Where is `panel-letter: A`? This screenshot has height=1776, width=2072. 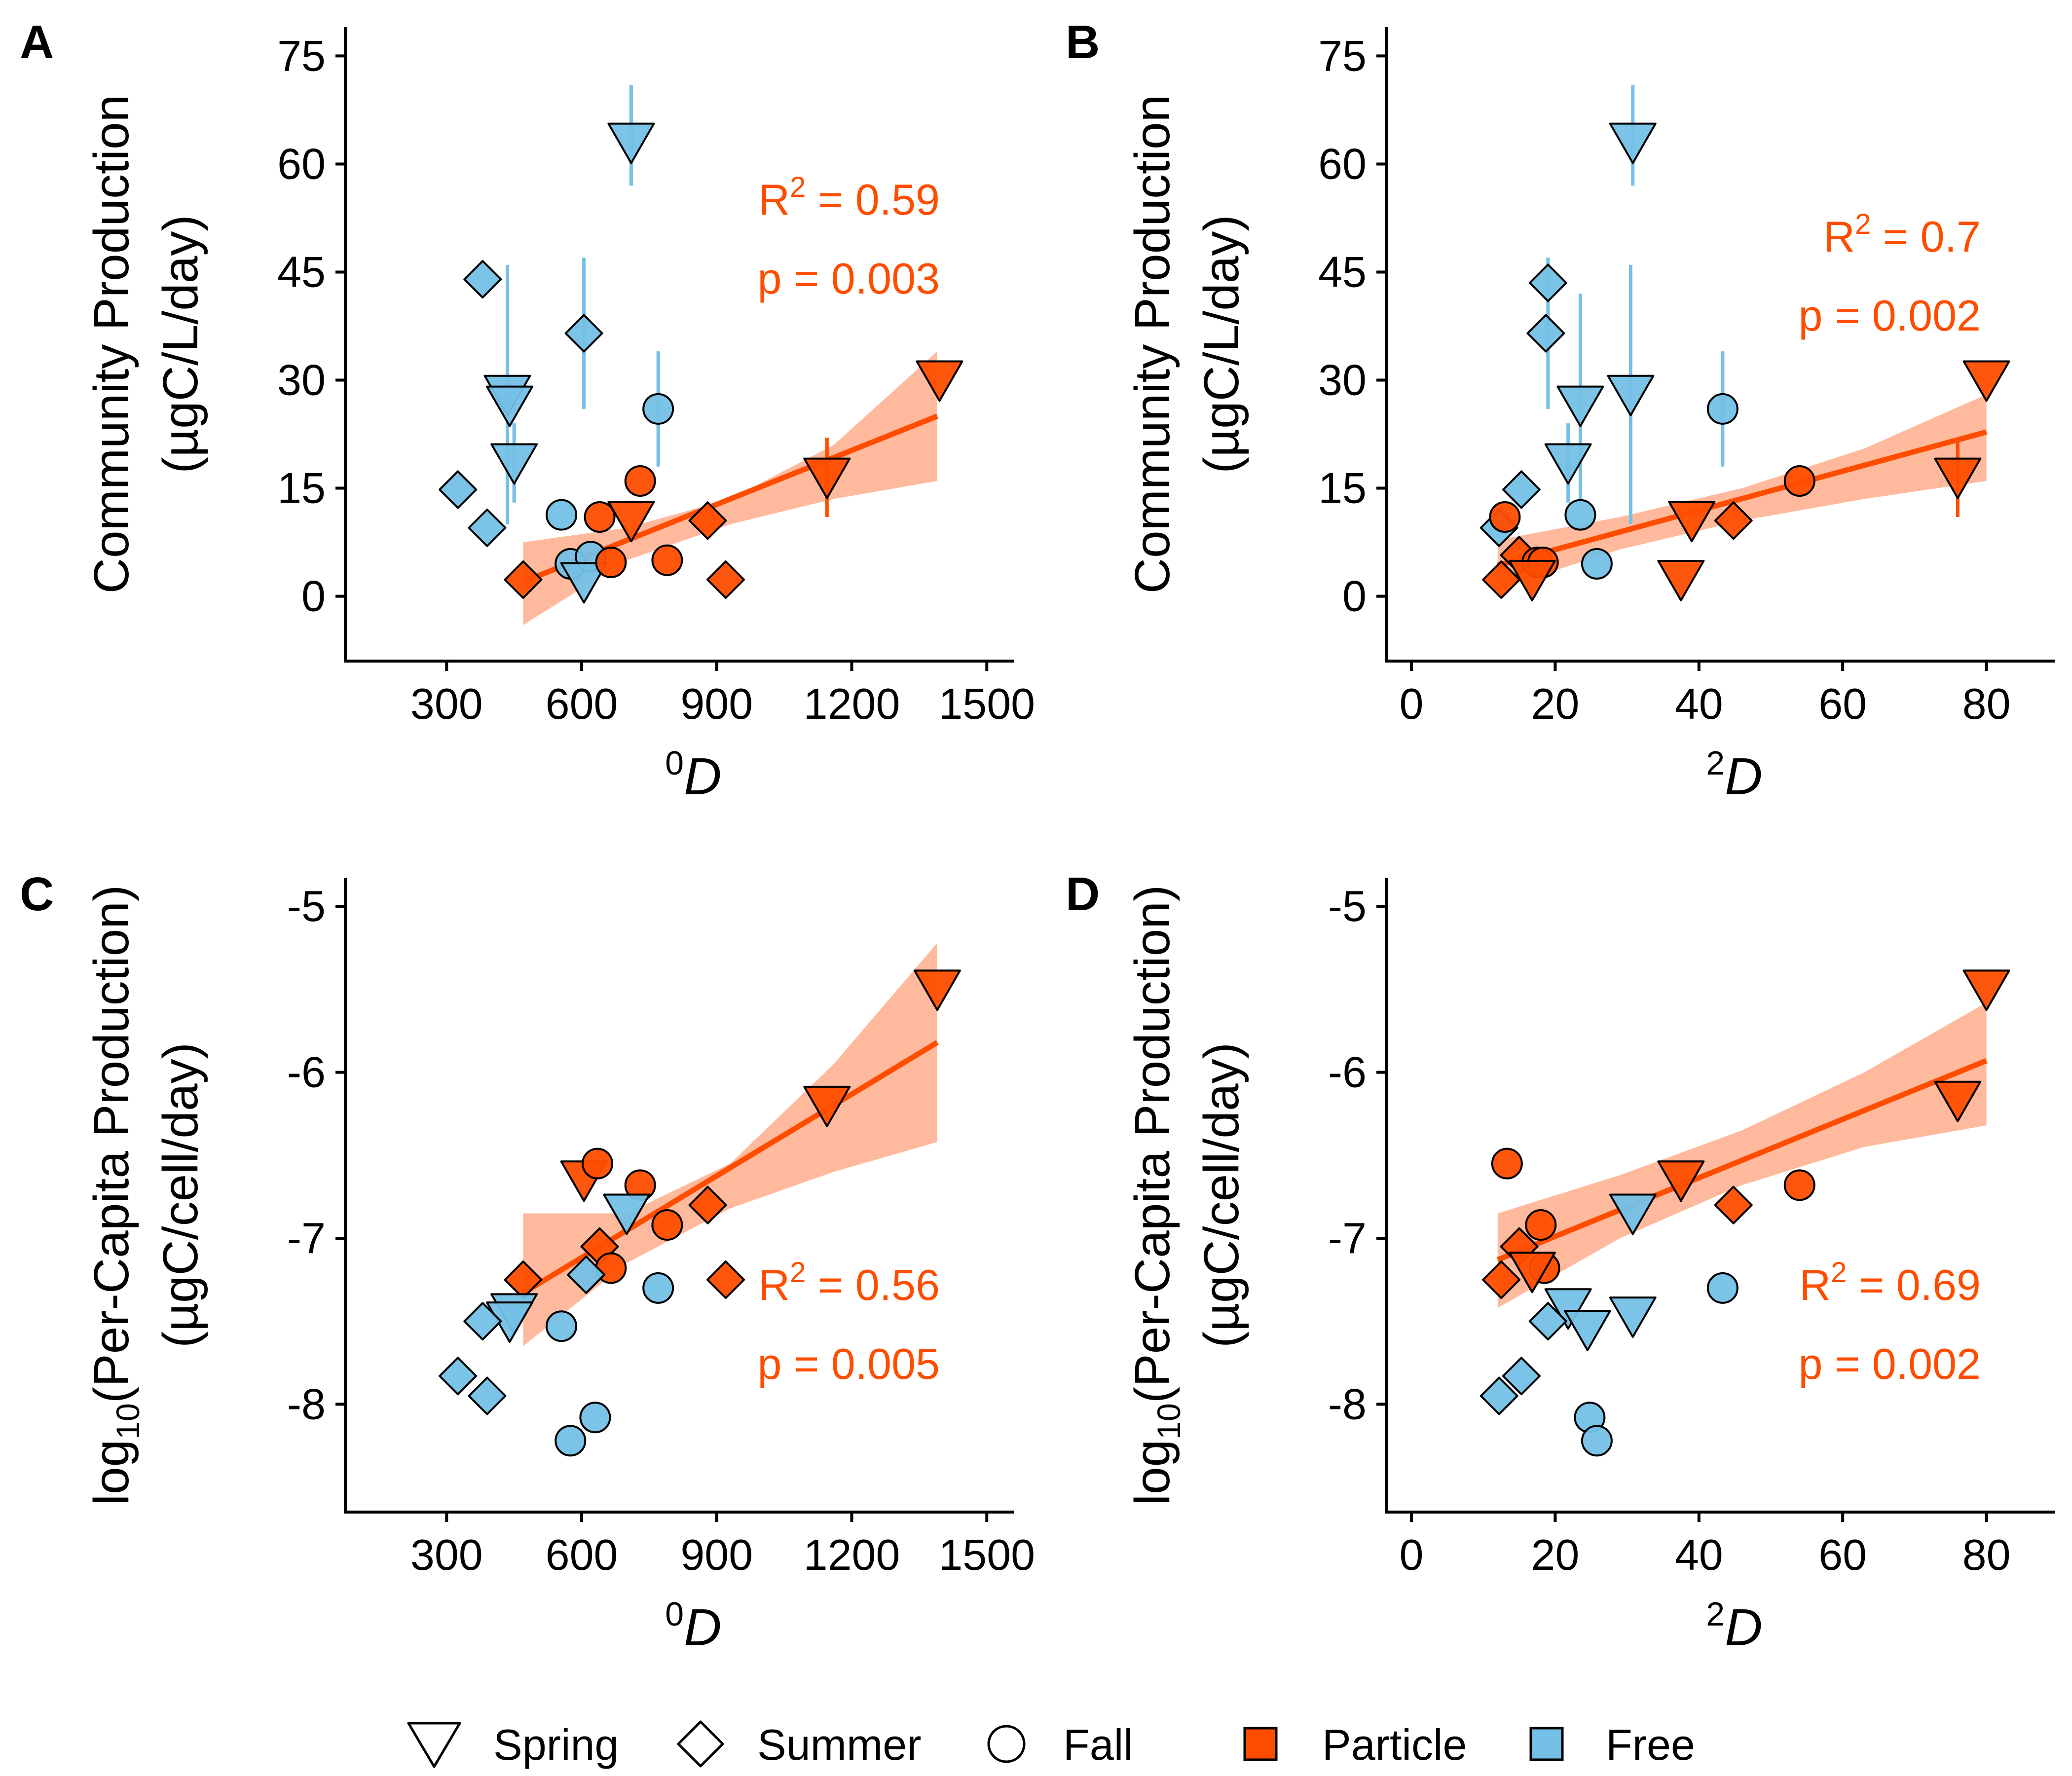 panel-letter: A is located at coordinates (37, 43).